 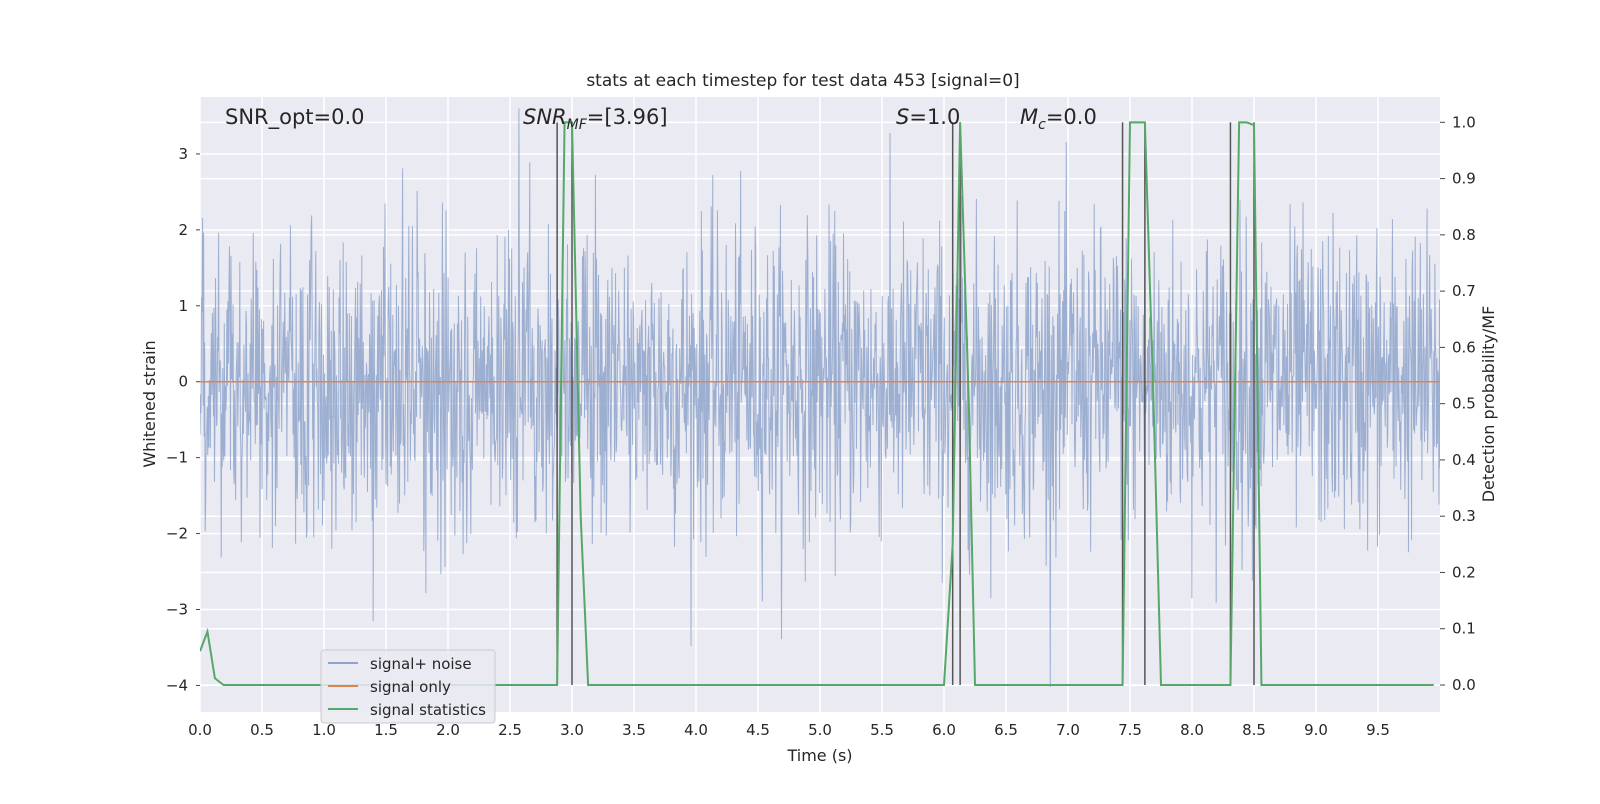 I want to click on y2-tick-label: 0.5, so click(x=1464, y=404).